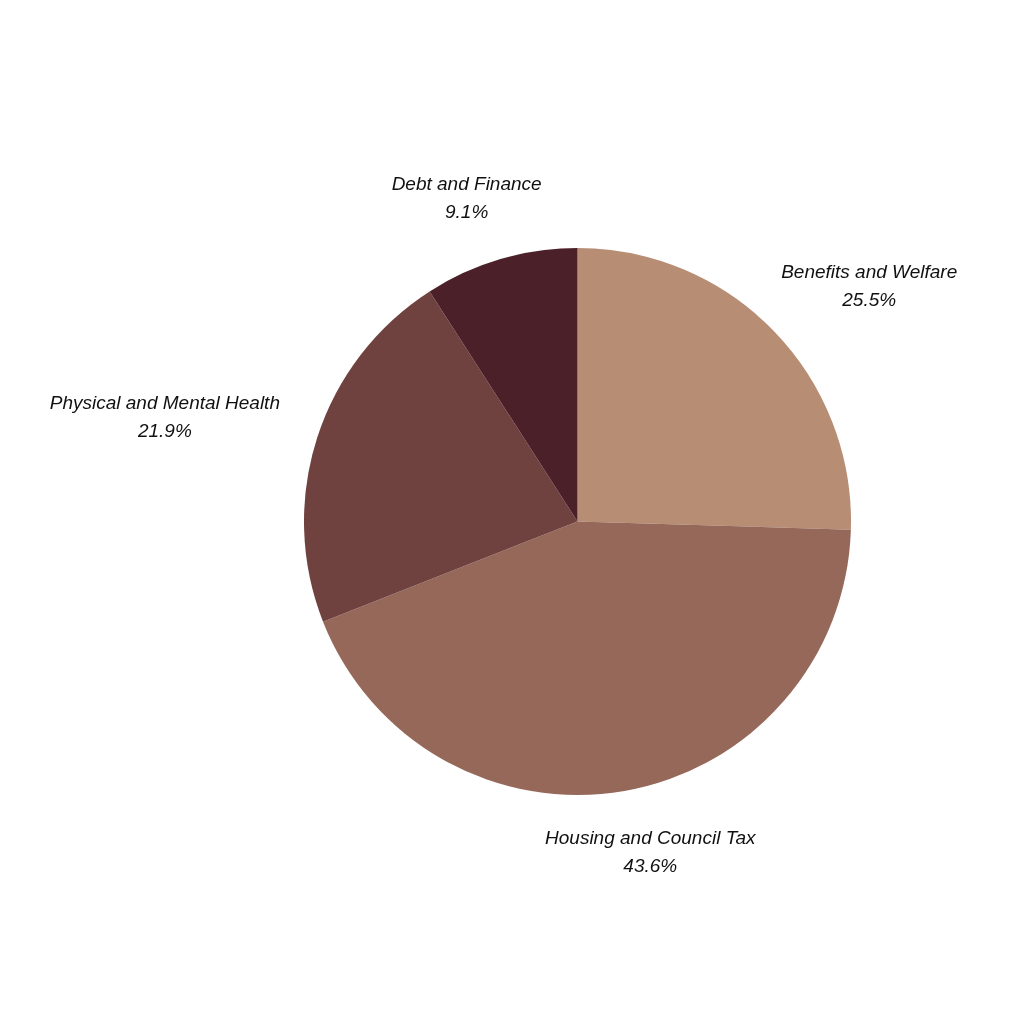  What do you see at coordinates (466, 211) in the screenshot?
I see `data-label: 9.1%` at bounding box center [466, 211].